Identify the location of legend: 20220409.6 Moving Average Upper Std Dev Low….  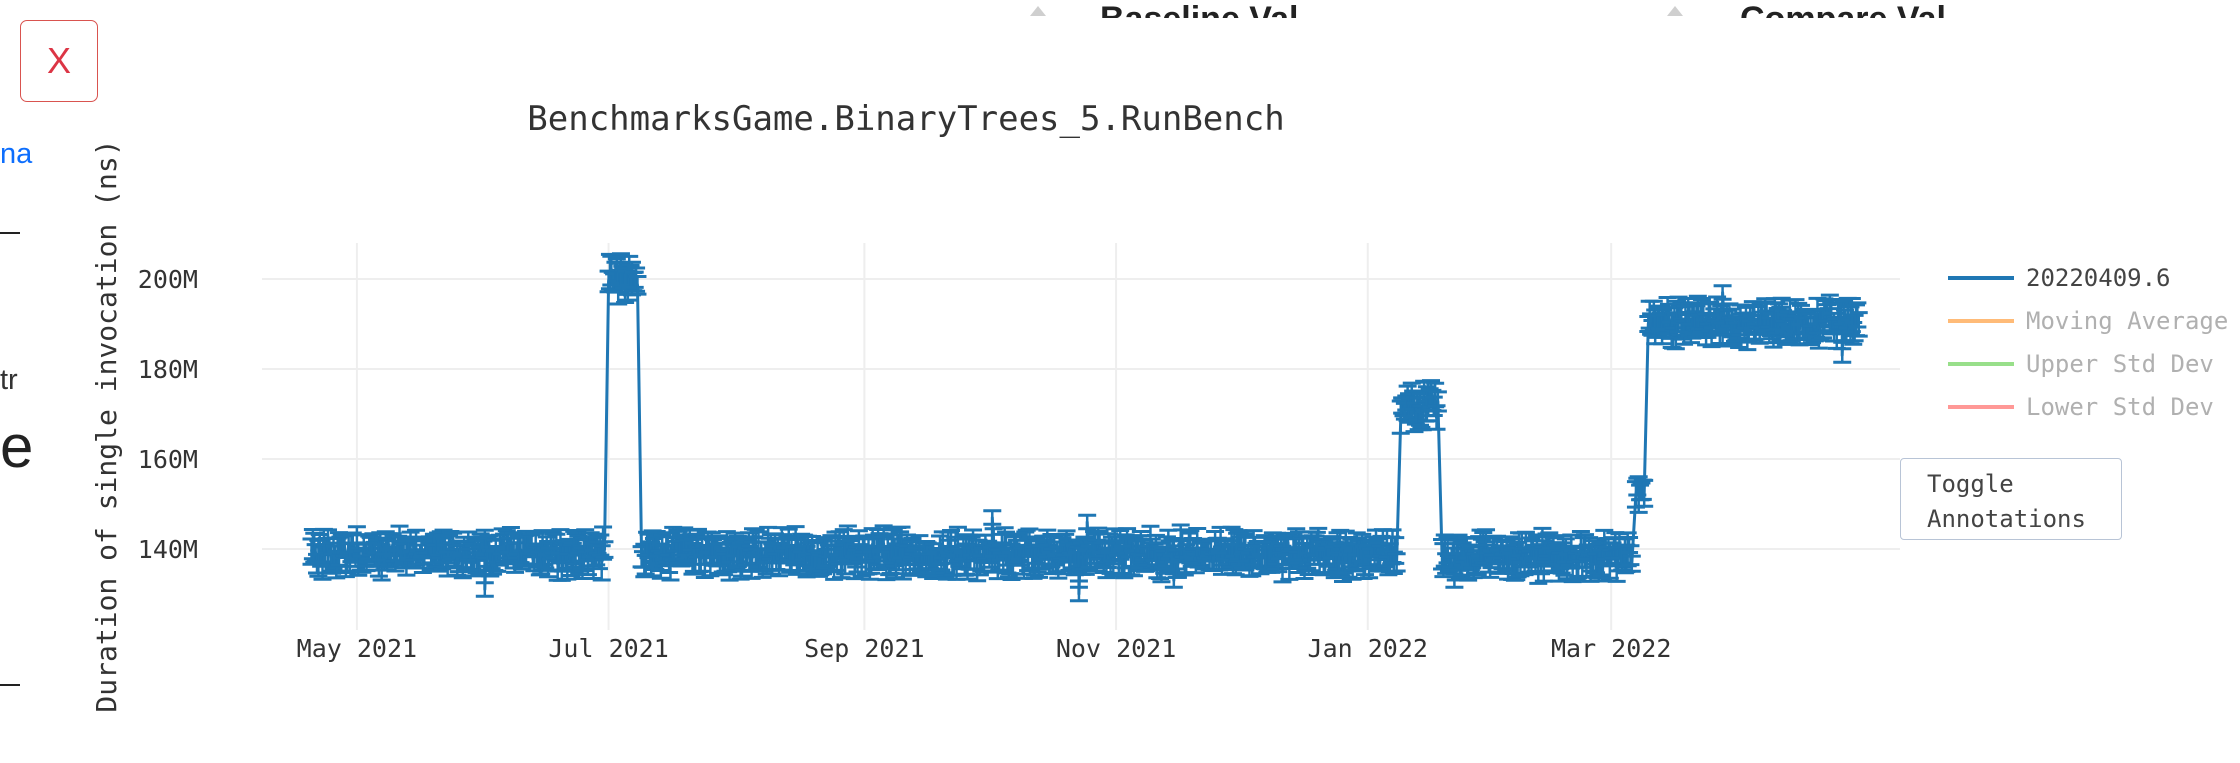
(2088, 342).